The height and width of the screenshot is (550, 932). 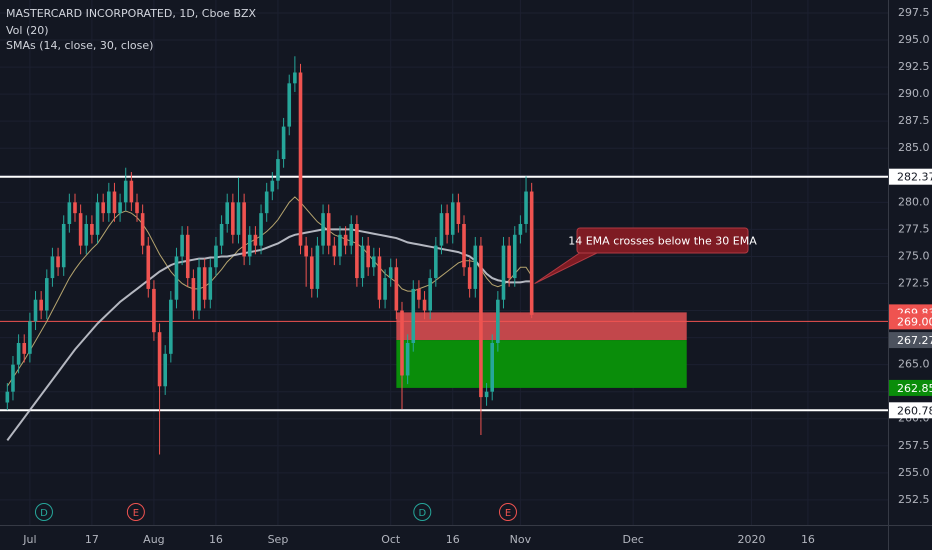 What do you see at coordinates (131, 13) in the screenshot?
I see `chart-title: MASTERCARD INCORPORATED, 1D, Cboe BZX` at bounding box center [131, 13].